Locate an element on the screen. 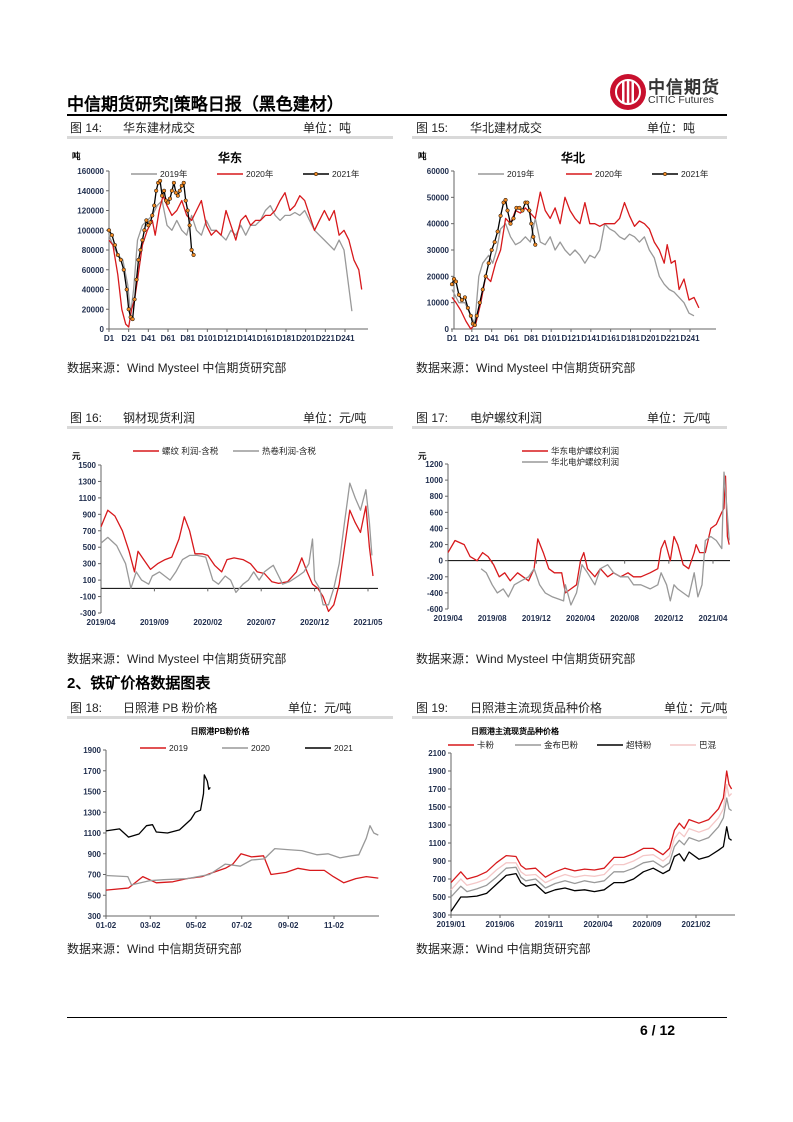  x-tick-label: 2020/04 is located at coordinates (598, 924).